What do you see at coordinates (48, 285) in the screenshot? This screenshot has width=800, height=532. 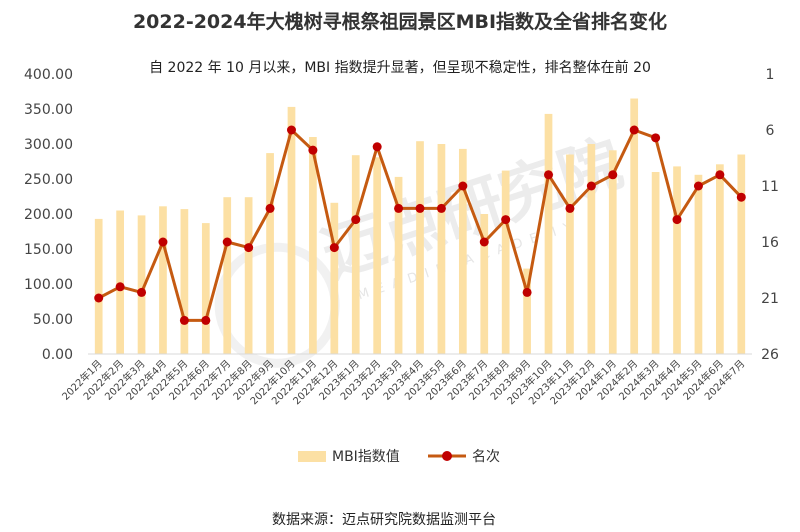 I see `y-left-tick-label: 100.00` at bounding box center [48, 285].